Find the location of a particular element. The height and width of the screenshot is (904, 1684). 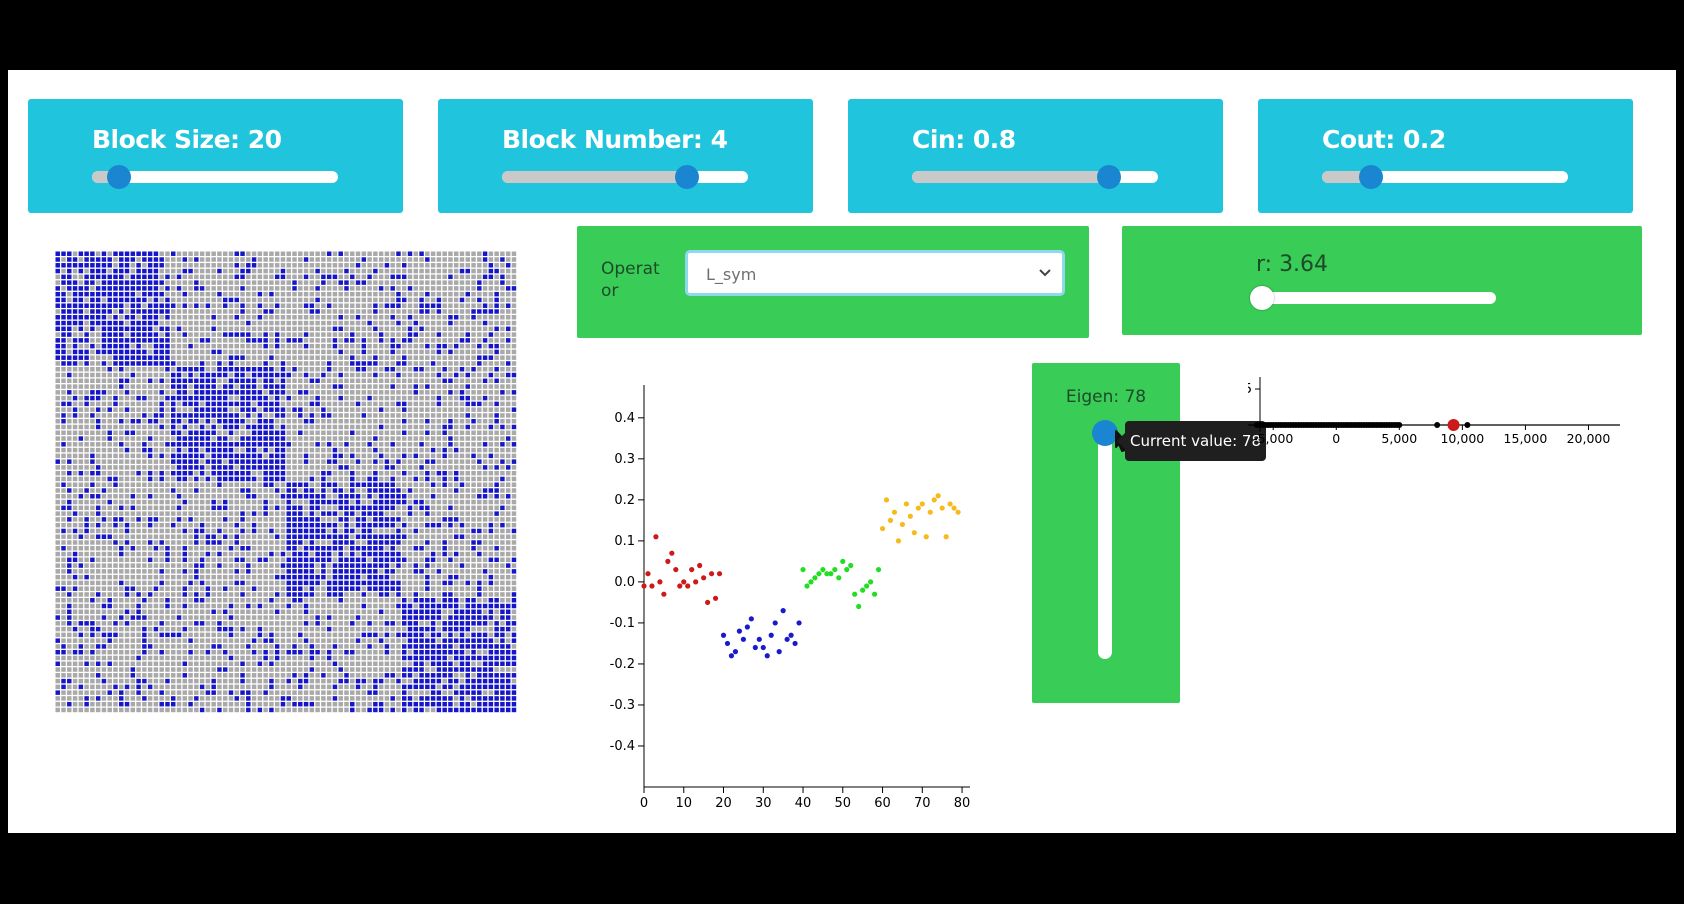

block-number-slider is located at coordinates (625, 177).